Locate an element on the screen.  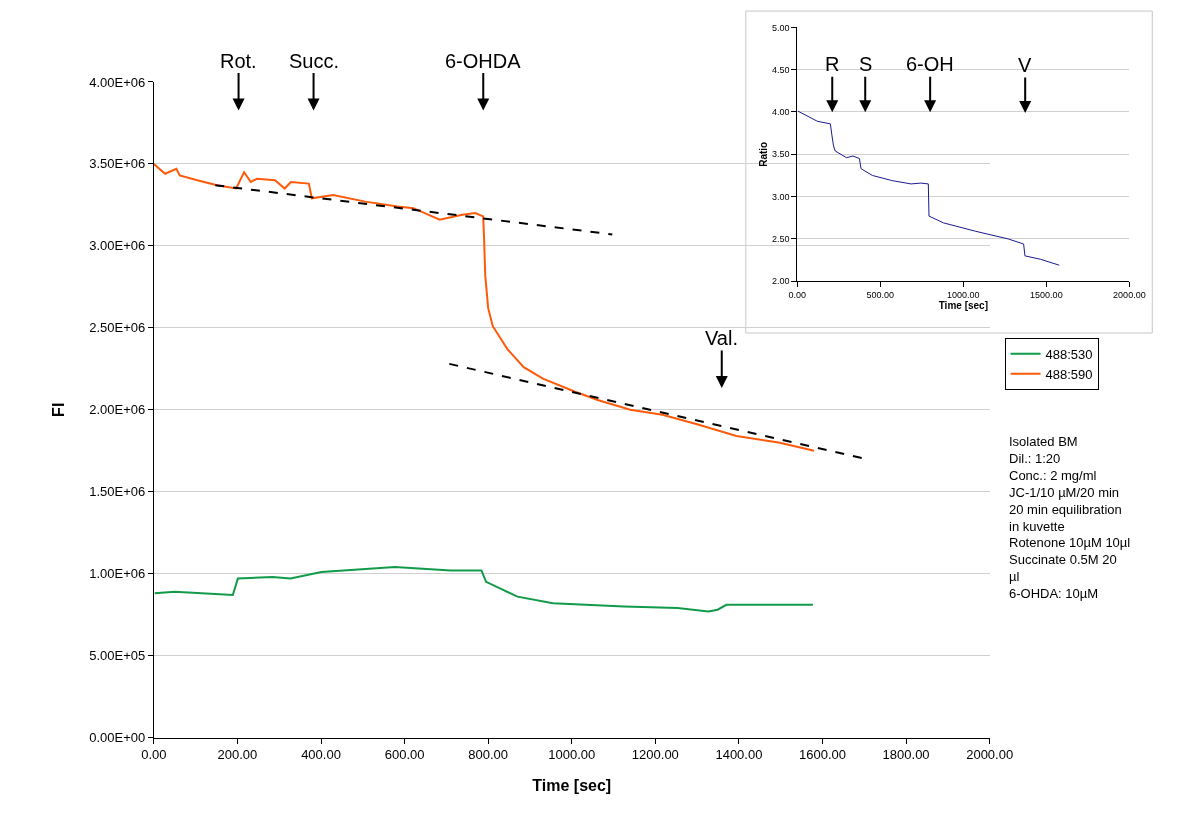
annotation: 6-OH is located at coordinates (930, 64).